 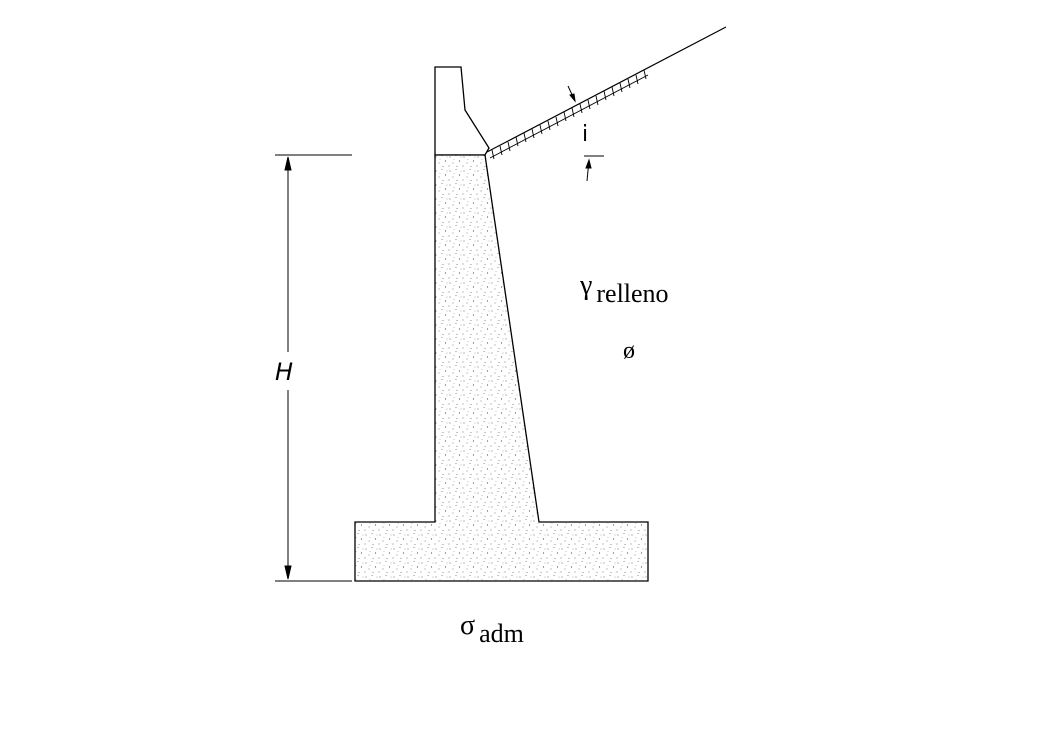 I want to click on sigma-symbol: σ, so click(x=467, y=625).